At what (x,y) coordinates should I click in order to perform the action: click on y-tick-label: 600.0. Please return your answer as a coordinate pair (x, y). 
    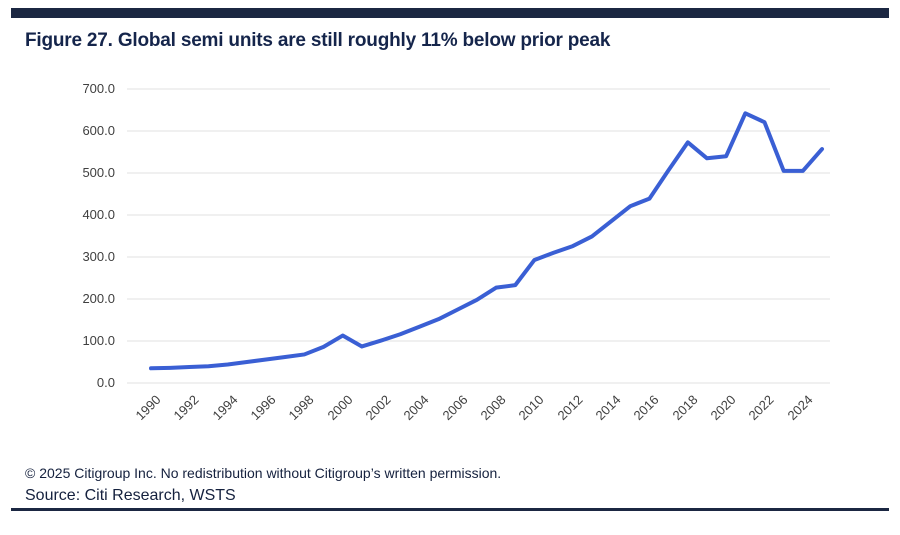
    Looking at the image, I should click on (98, 130).